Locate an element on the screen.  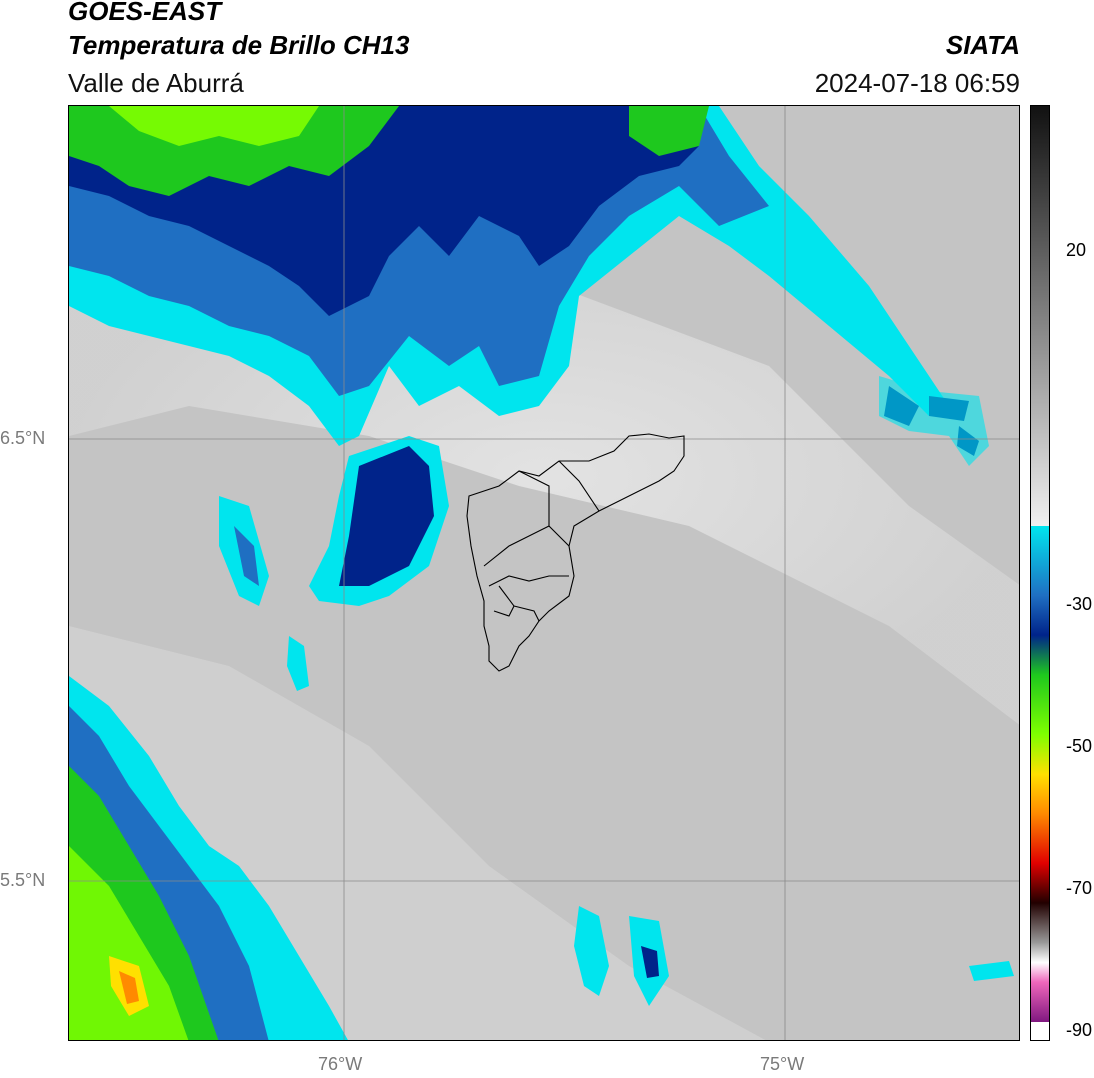
cell-navy-west is located at coordinates (386, 516).